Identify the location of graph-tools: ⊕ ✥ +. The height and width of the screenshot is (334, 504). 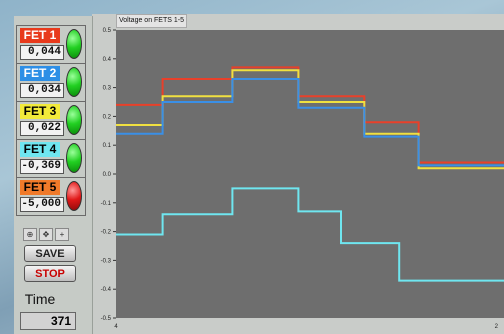
(56, 240).